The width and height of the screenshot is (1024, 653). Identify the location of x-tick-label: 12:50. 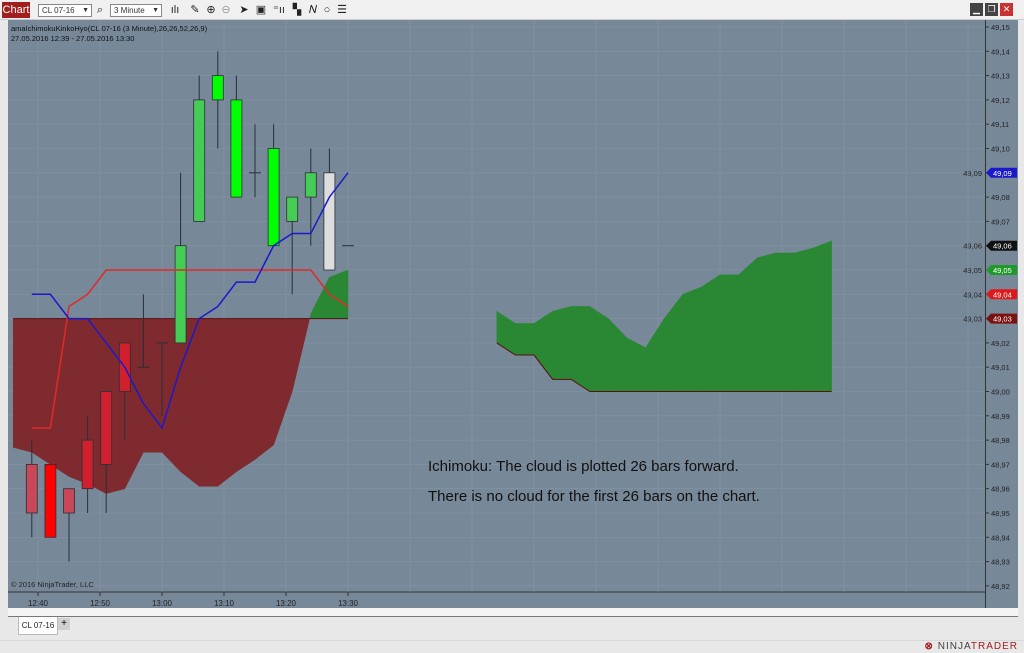
(100, 603).